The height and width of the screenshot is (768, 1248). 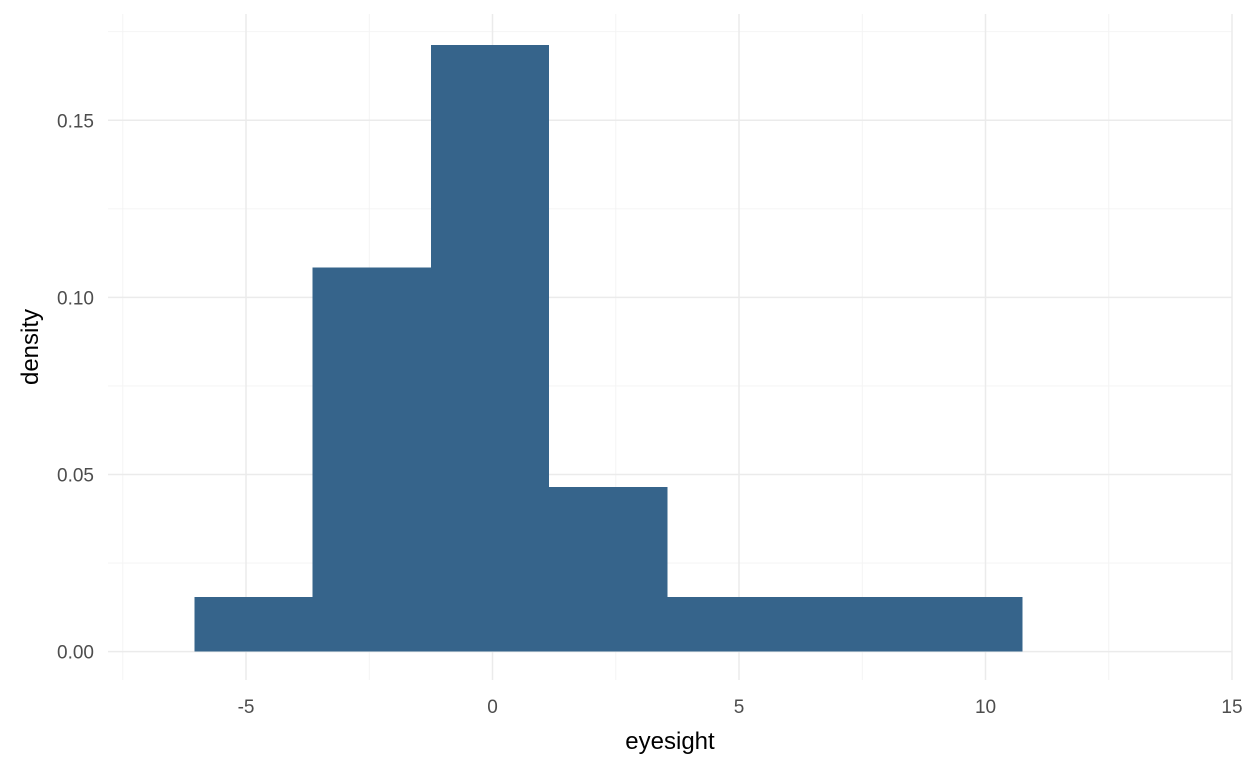 I want to click on x-tick-label: -5, so click(x=246, y=707).